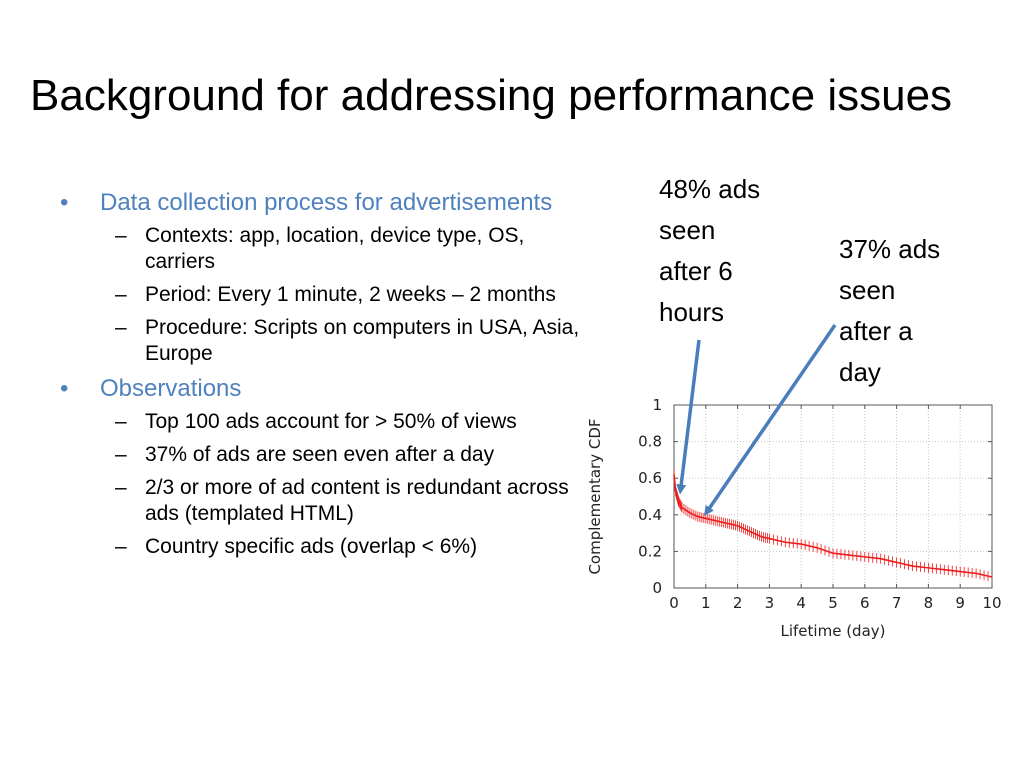 The height and width of the screenshot is (768, 1024). I want to click on y-tick-label: 1, so click(657, 405).